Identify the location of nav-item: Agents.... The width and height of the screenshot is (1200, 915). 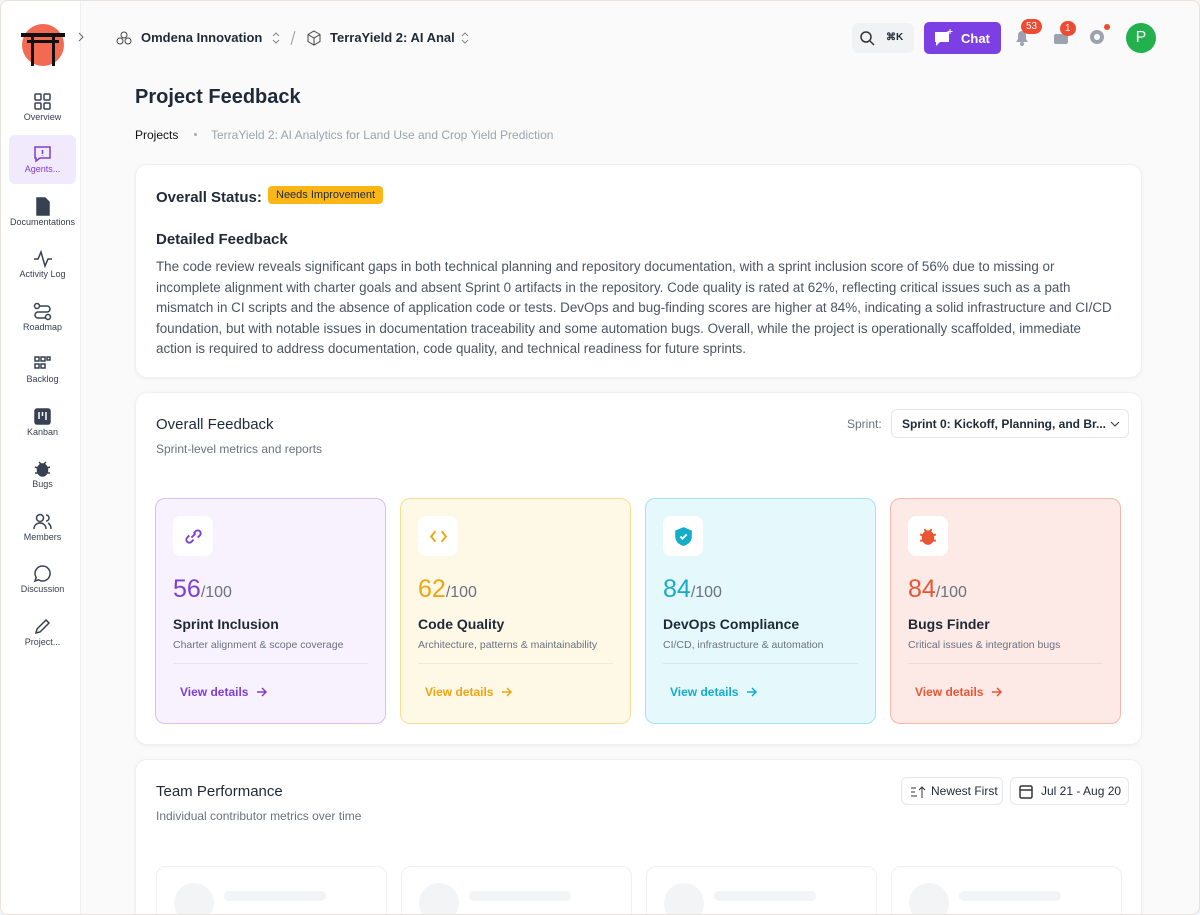
(42, 159).